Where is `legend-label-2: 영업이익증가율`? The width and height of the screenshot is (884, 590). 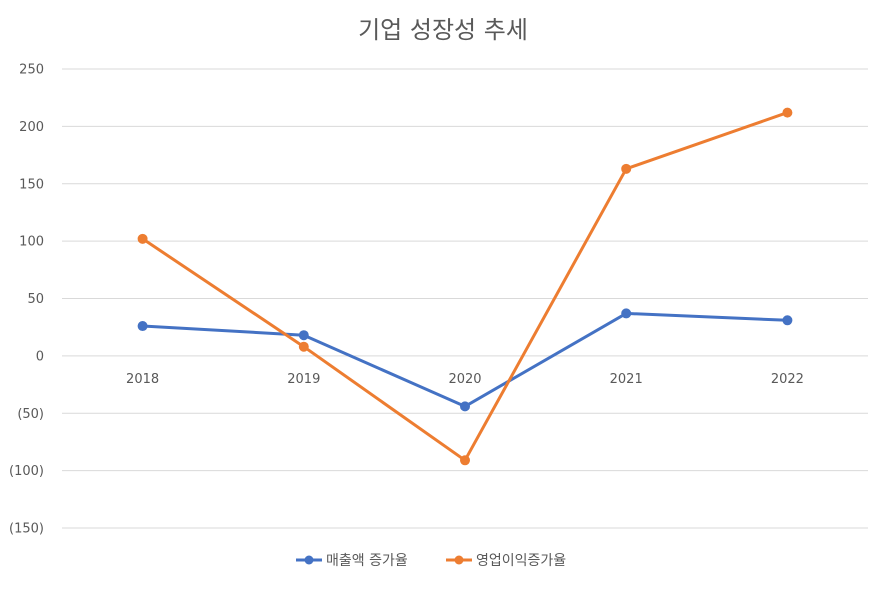
legend-label-2: 영업이익증가율 is located at coordinates (521, 561).